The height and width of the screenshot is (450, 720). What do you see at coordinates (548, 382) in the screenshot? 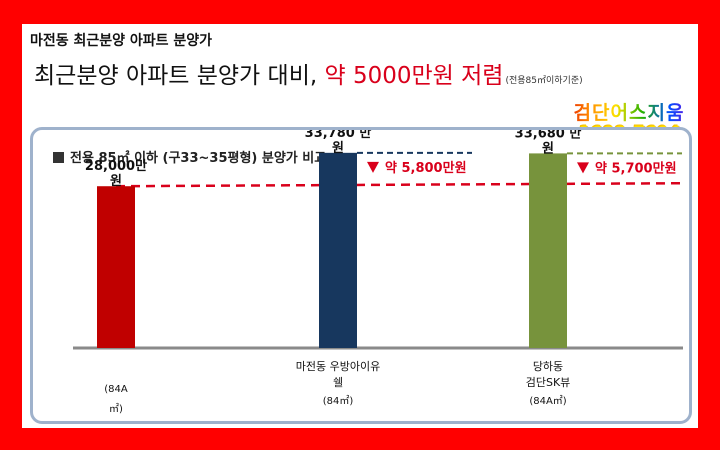
I see `category-label-3-line2: 검단SK뷰` at bounding box center [548, 382].